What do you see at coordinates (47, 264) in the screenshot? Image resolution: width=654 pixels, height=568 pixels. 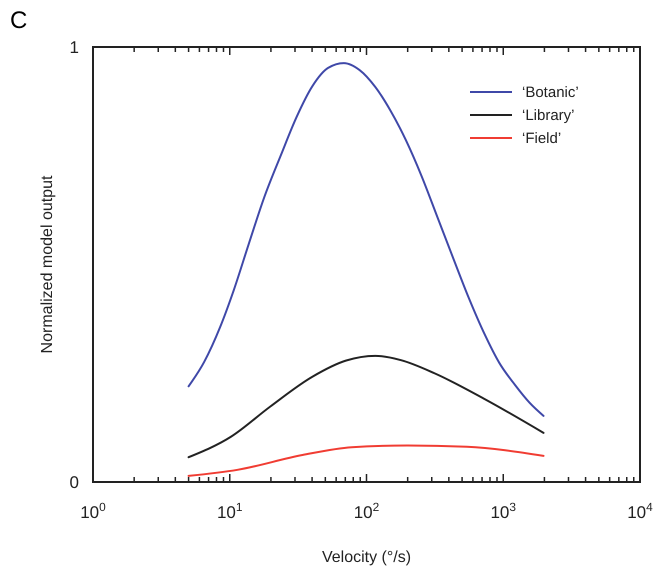 I see `y-axis-title: Normalized model output` at bounding box center [47, 264].